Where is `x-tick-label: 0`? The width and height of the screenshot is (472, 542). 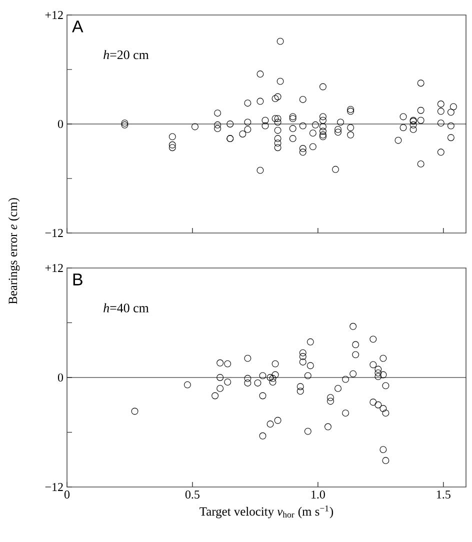
x-tick-label: 0 is located at coordinates (67, 494).